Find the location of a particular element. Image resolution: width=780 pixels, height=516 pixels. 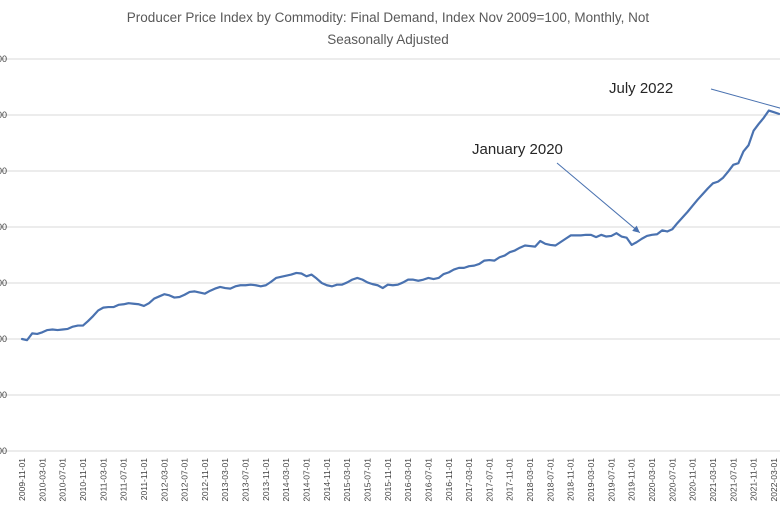

x-tick-label: 2019-03-01 is located at coordinates (591, 480).